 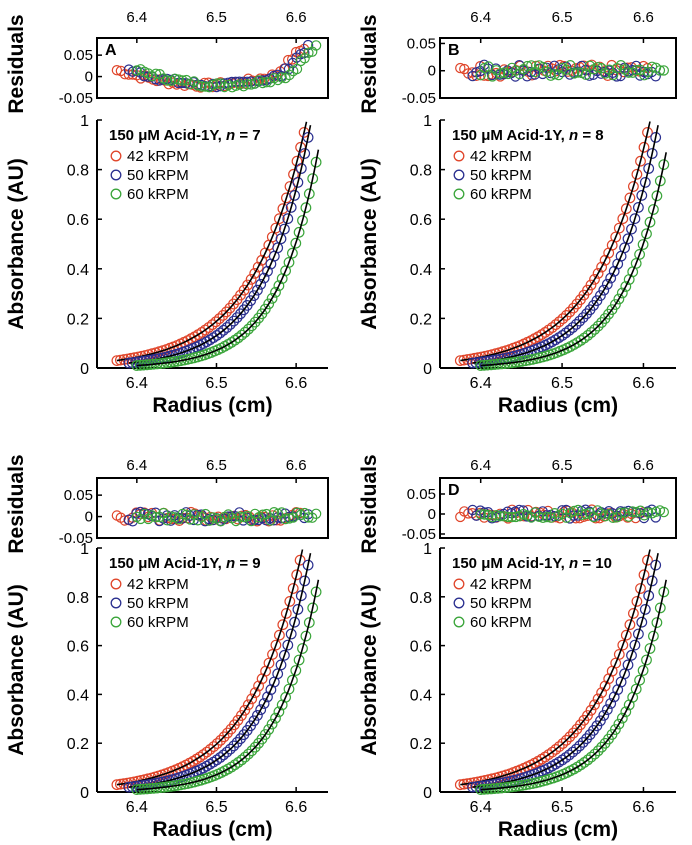 What do you see at coordinates (595, 563) in the screenshot?
I see `condition-title-value: = 10` at bounding box center [595, 563].